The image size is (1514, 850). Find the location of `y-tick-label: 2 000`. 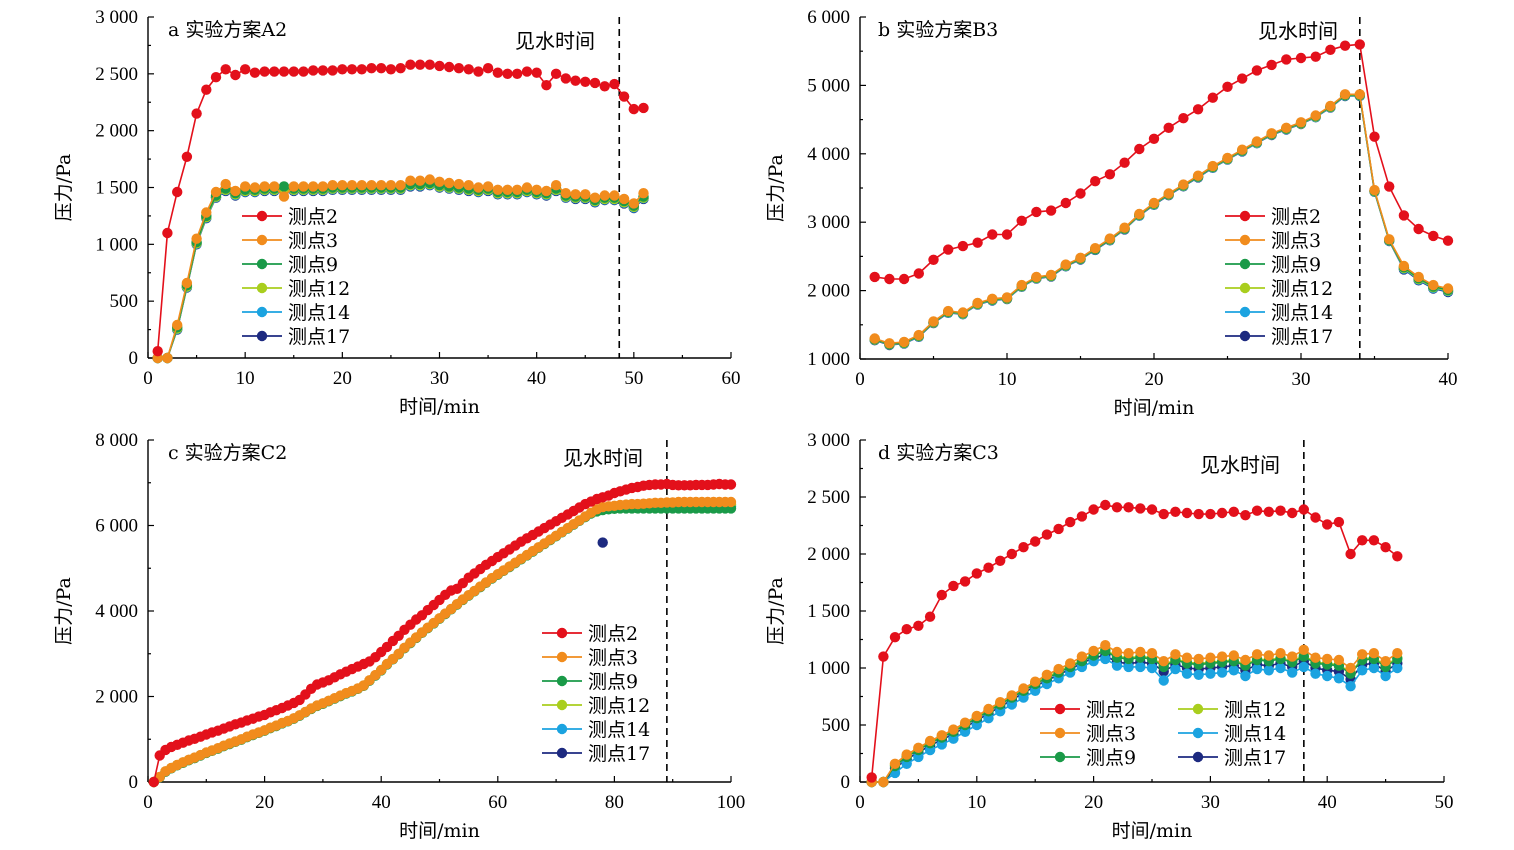

y-tick-label: 2 000 is located at coordinates (116, 131).